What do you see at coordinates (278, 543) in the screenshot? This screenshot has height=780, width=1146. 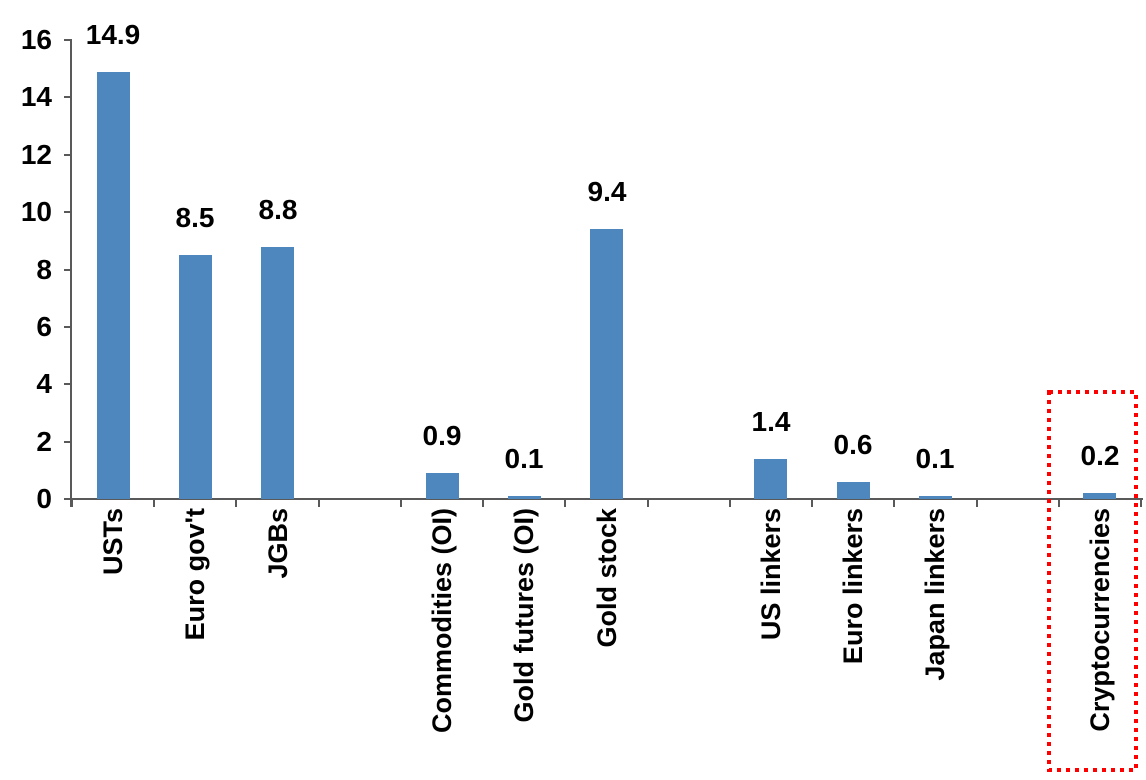 I see `category-label: JGBs` at bounding box center [278, 543].